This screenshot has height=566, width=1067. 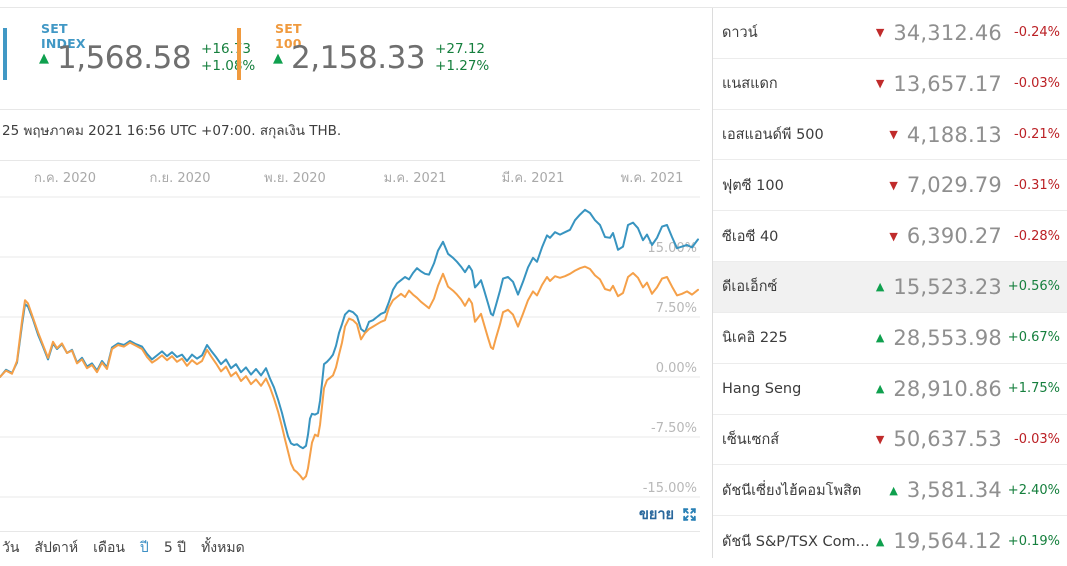 I want to click on index-row: ดาวน์ ▼ 34,312.46 -0.24%, so click(x=890, y=33).